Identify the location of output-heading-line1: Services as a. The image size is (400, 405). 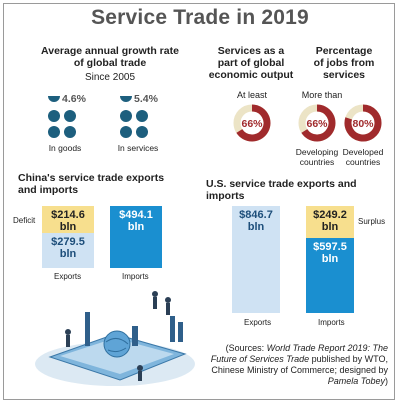
(251, 51).